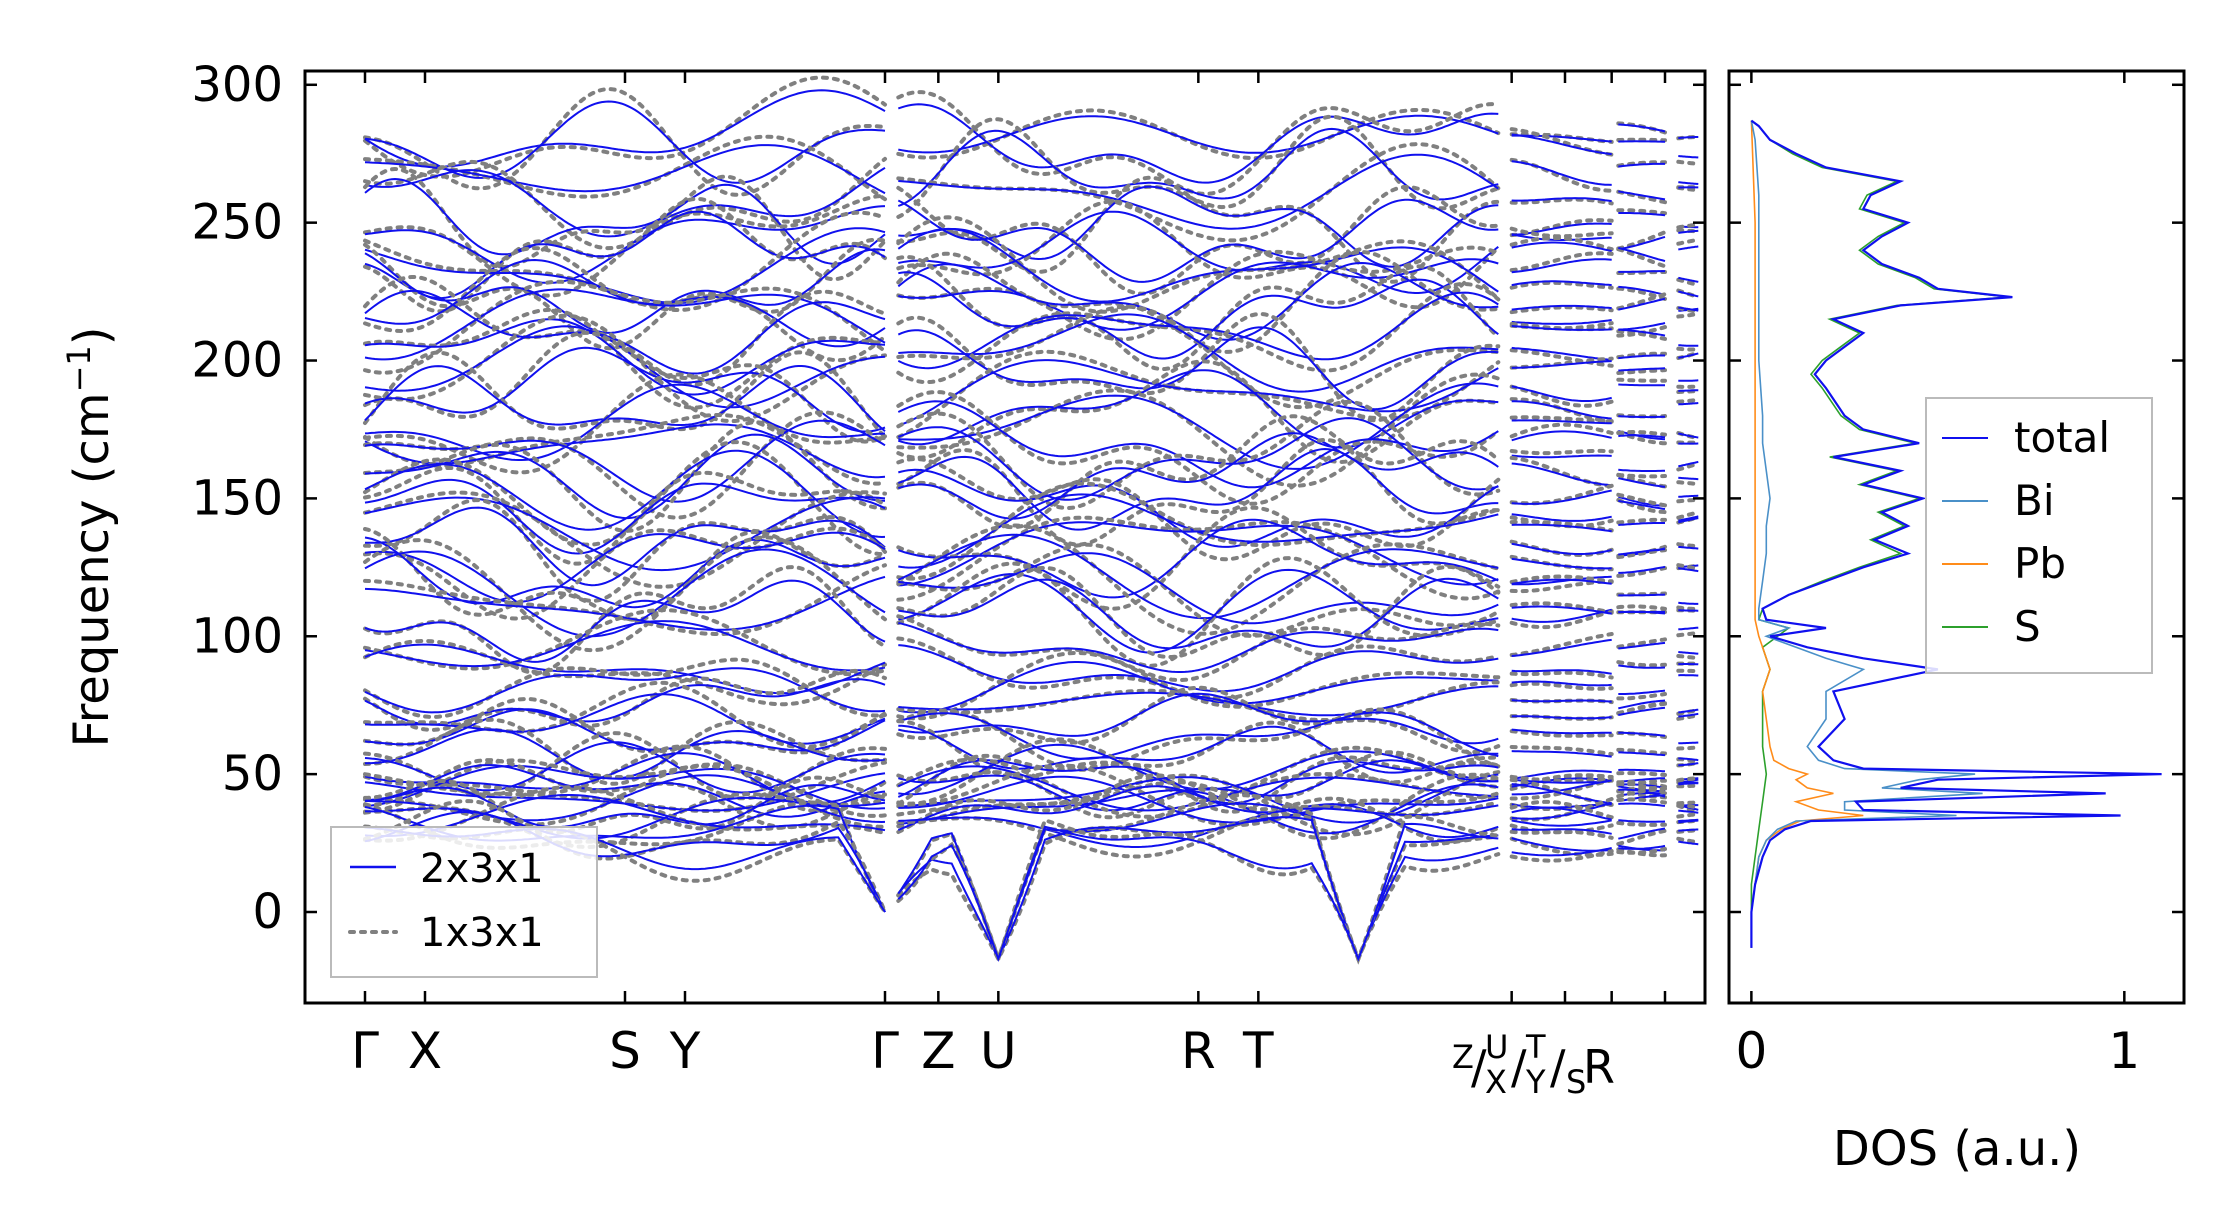  Describe the element at coordinates (1519, 1067) in the screenshot. I see `segment-sep-2: /` at that location.